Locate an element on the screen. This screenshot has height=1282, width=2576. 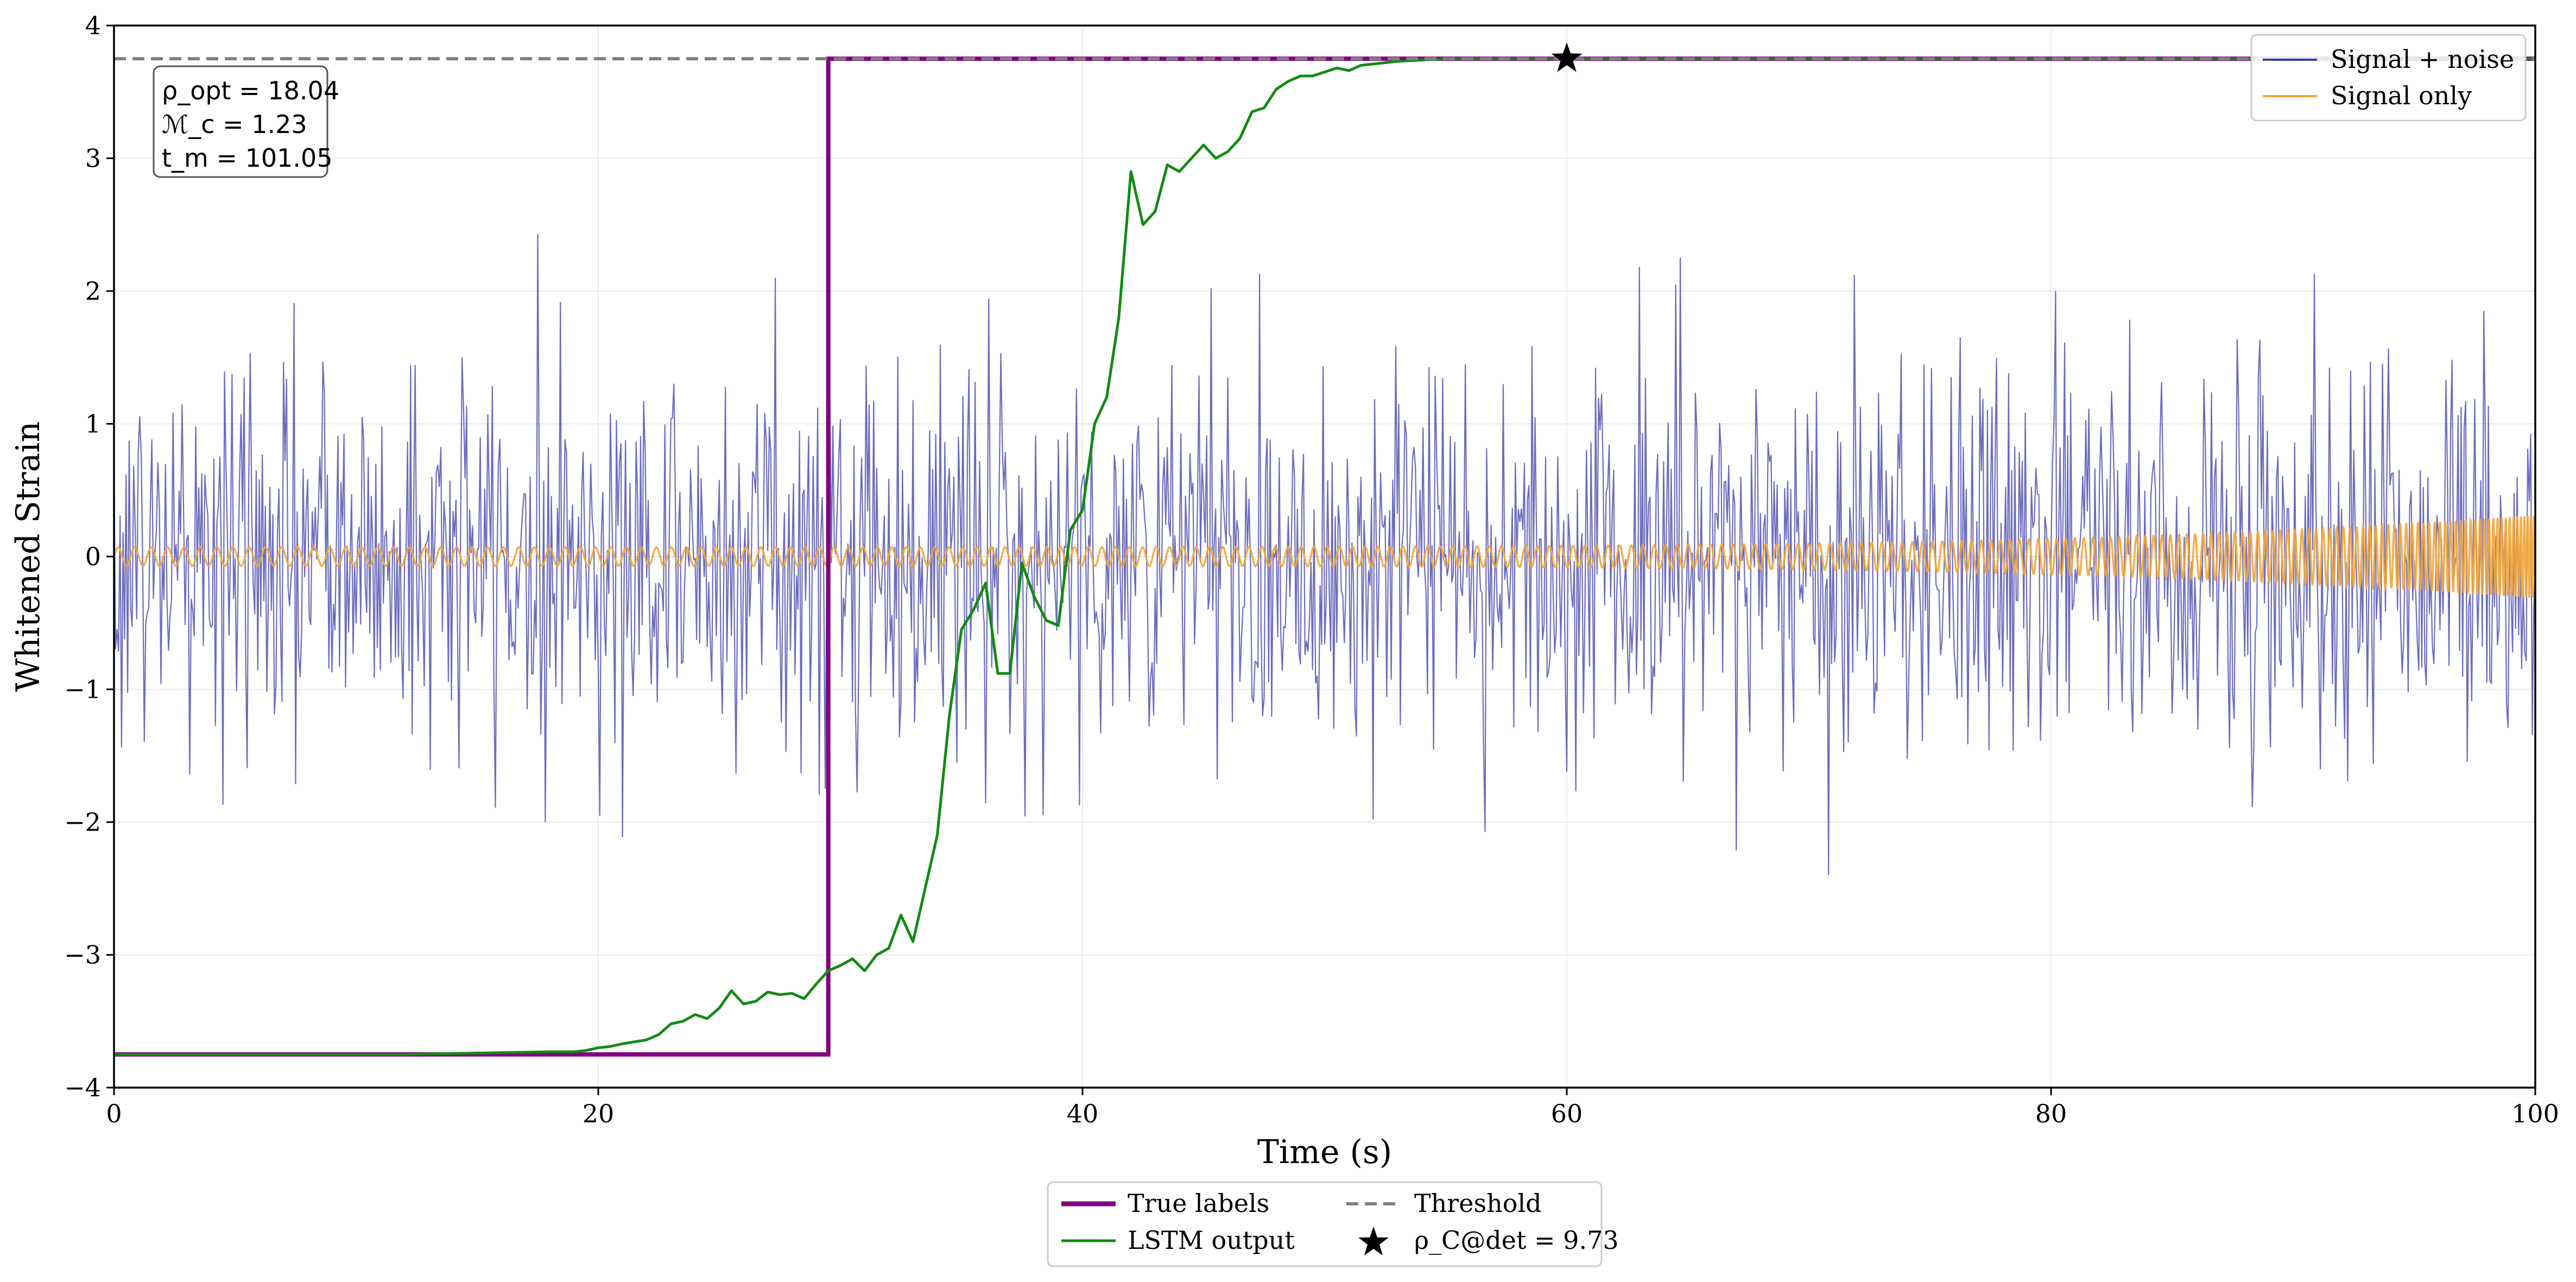
legend-label-signal-noise: Signal + noise is located at coordinates (2422, 59).